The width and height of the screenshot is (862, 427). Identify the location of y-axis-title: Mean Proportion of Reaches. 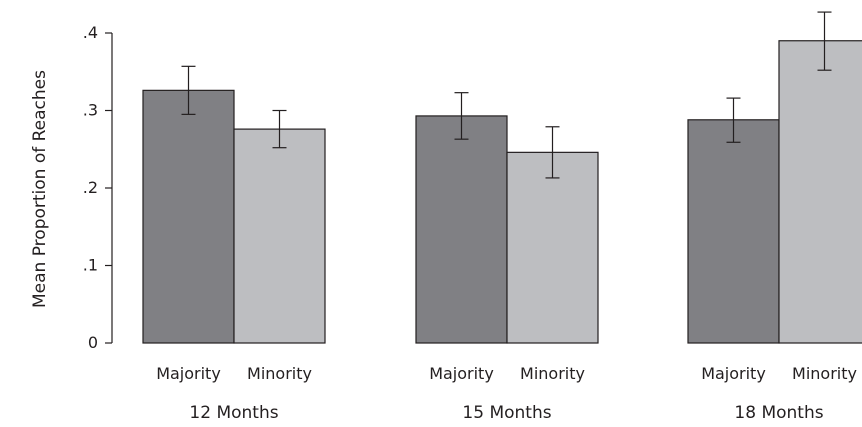
(40, 189).